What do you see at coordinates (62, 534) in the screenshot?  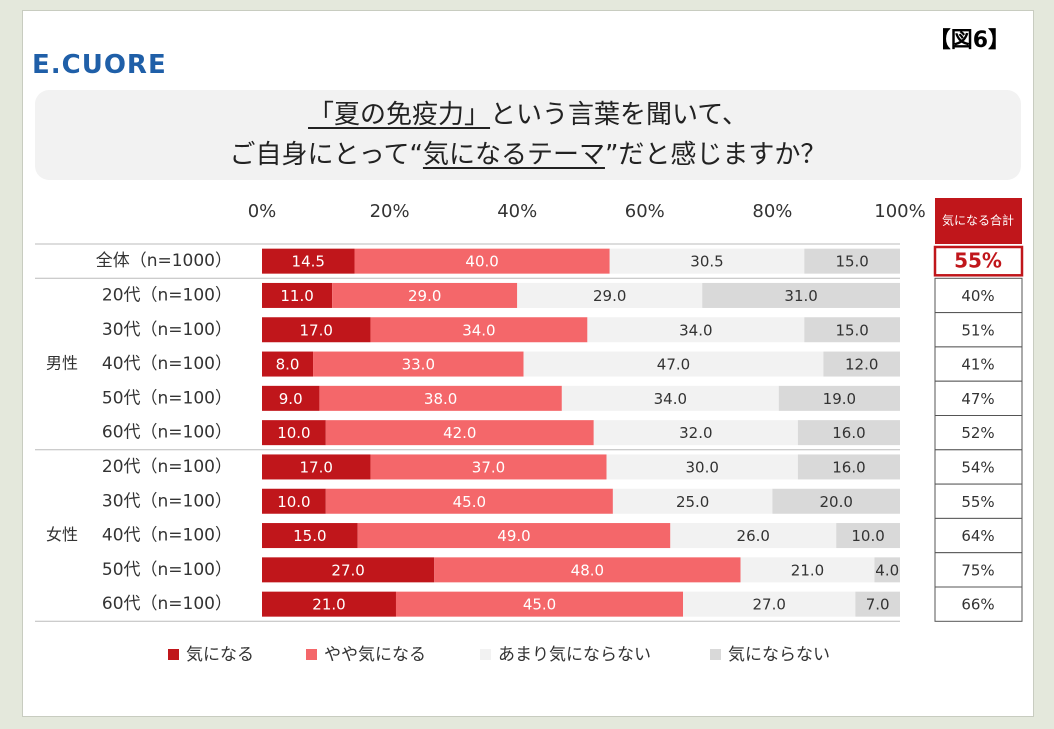 I see `group-label: 女性` at bounding box center [62, 534].